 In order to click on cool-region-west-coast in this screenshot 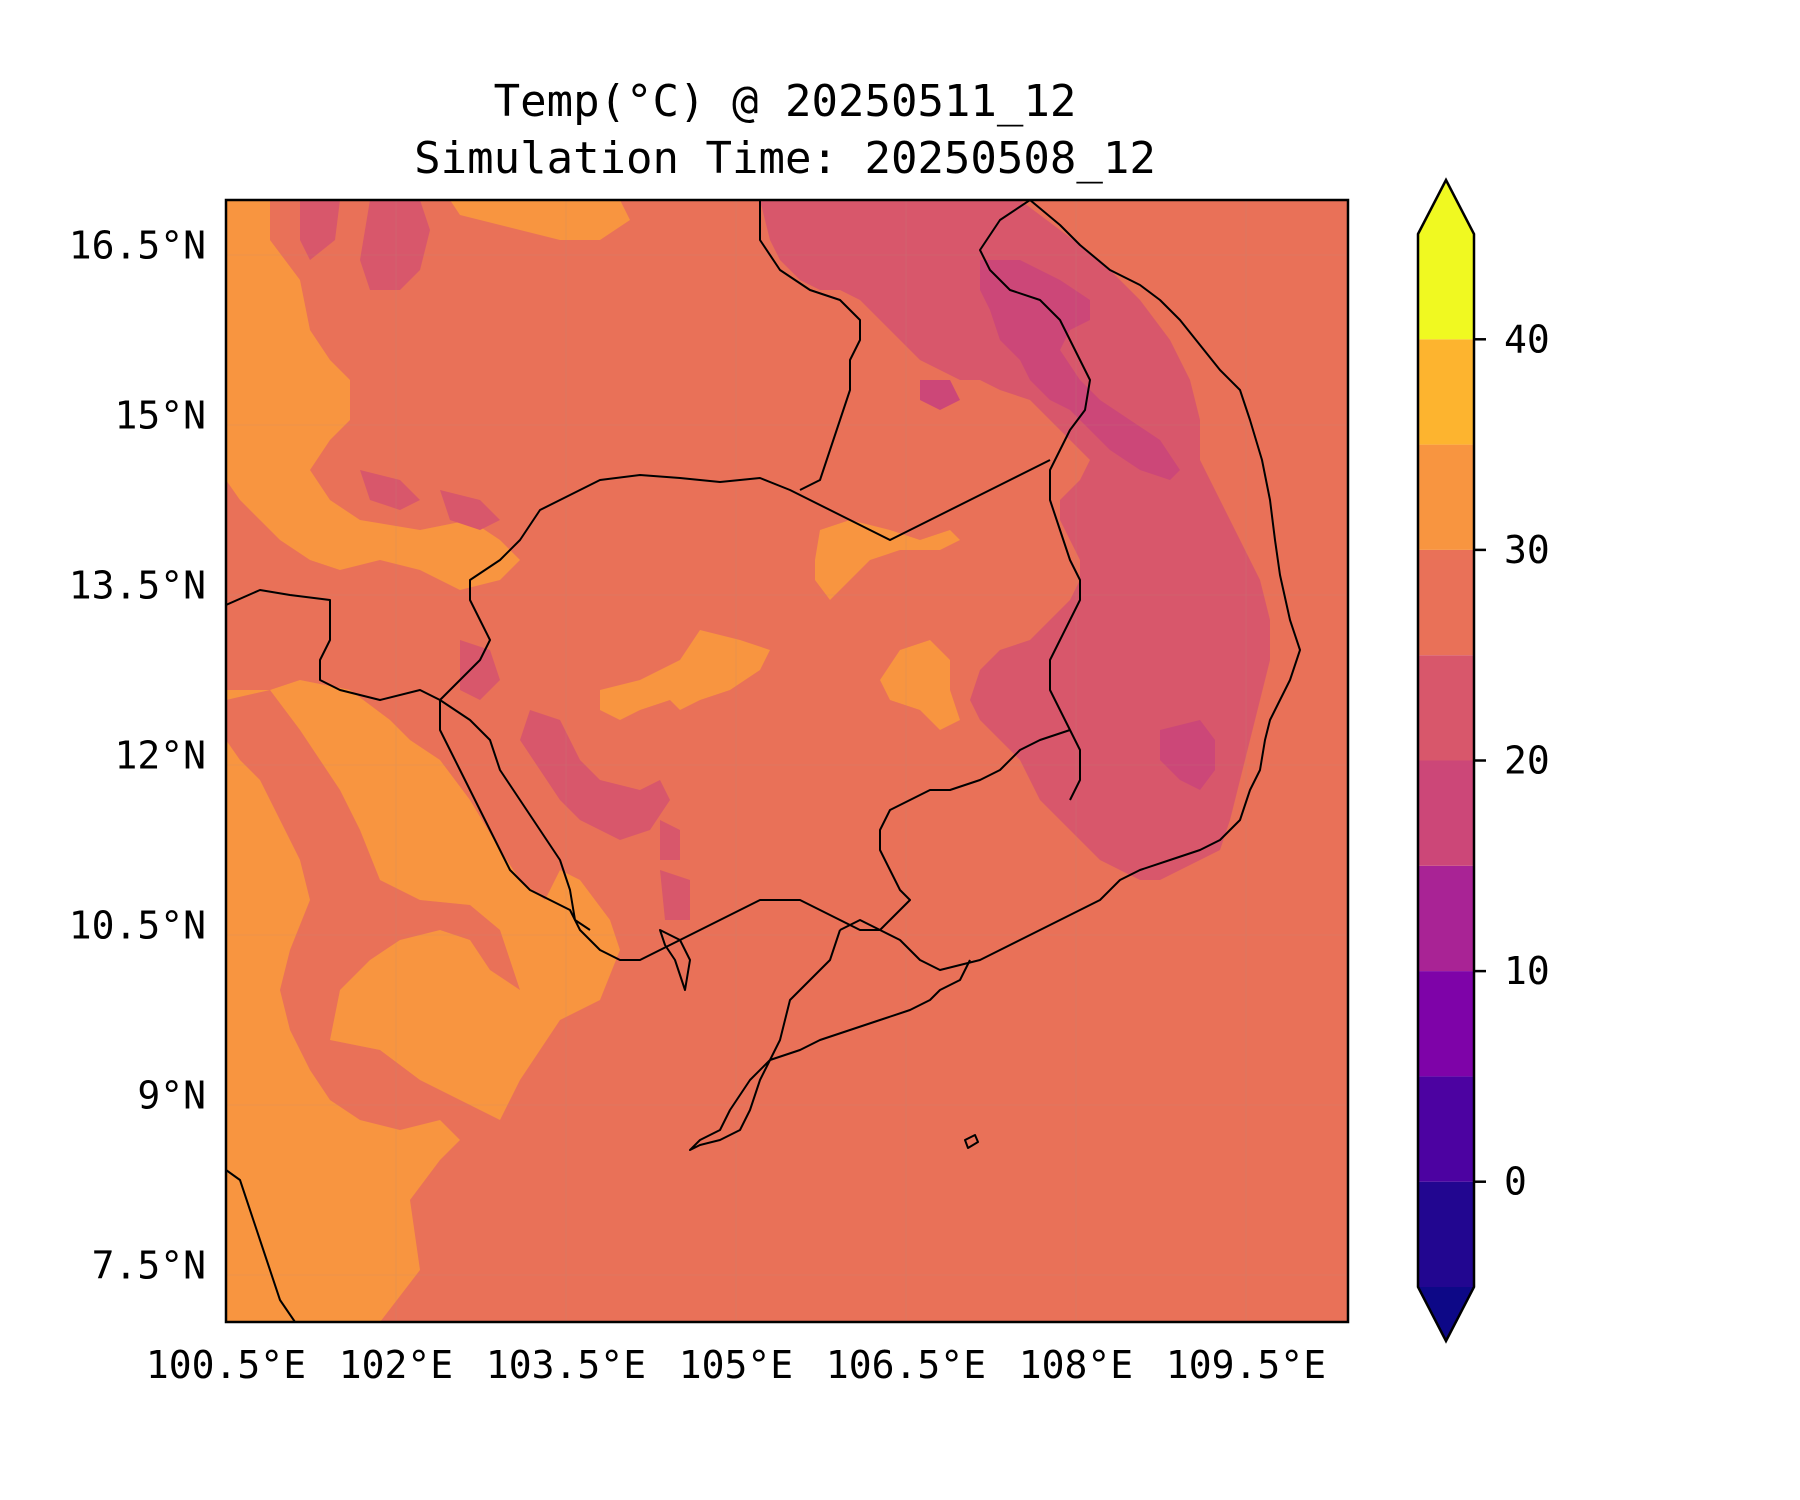, I will do `click(575, 780)`.